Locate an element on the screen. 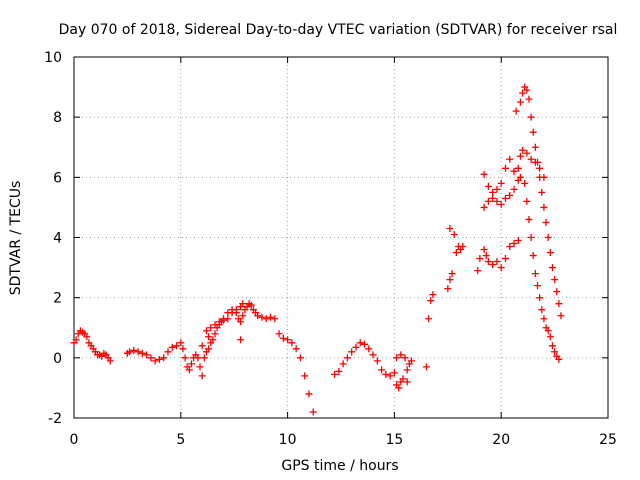 This screenshot has height=480, width=640. y-tick-label: -2 is located at coordinates (55, 419).